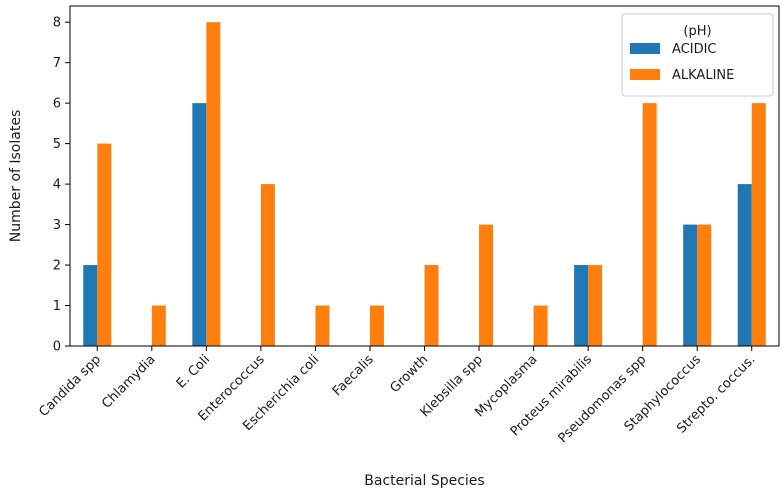 This screenshot has width=783, height=493. What do you see at coordinates (57, 347) in the screenshot?
I see `y-tick-label: 0` at bounding box center [57, 347].